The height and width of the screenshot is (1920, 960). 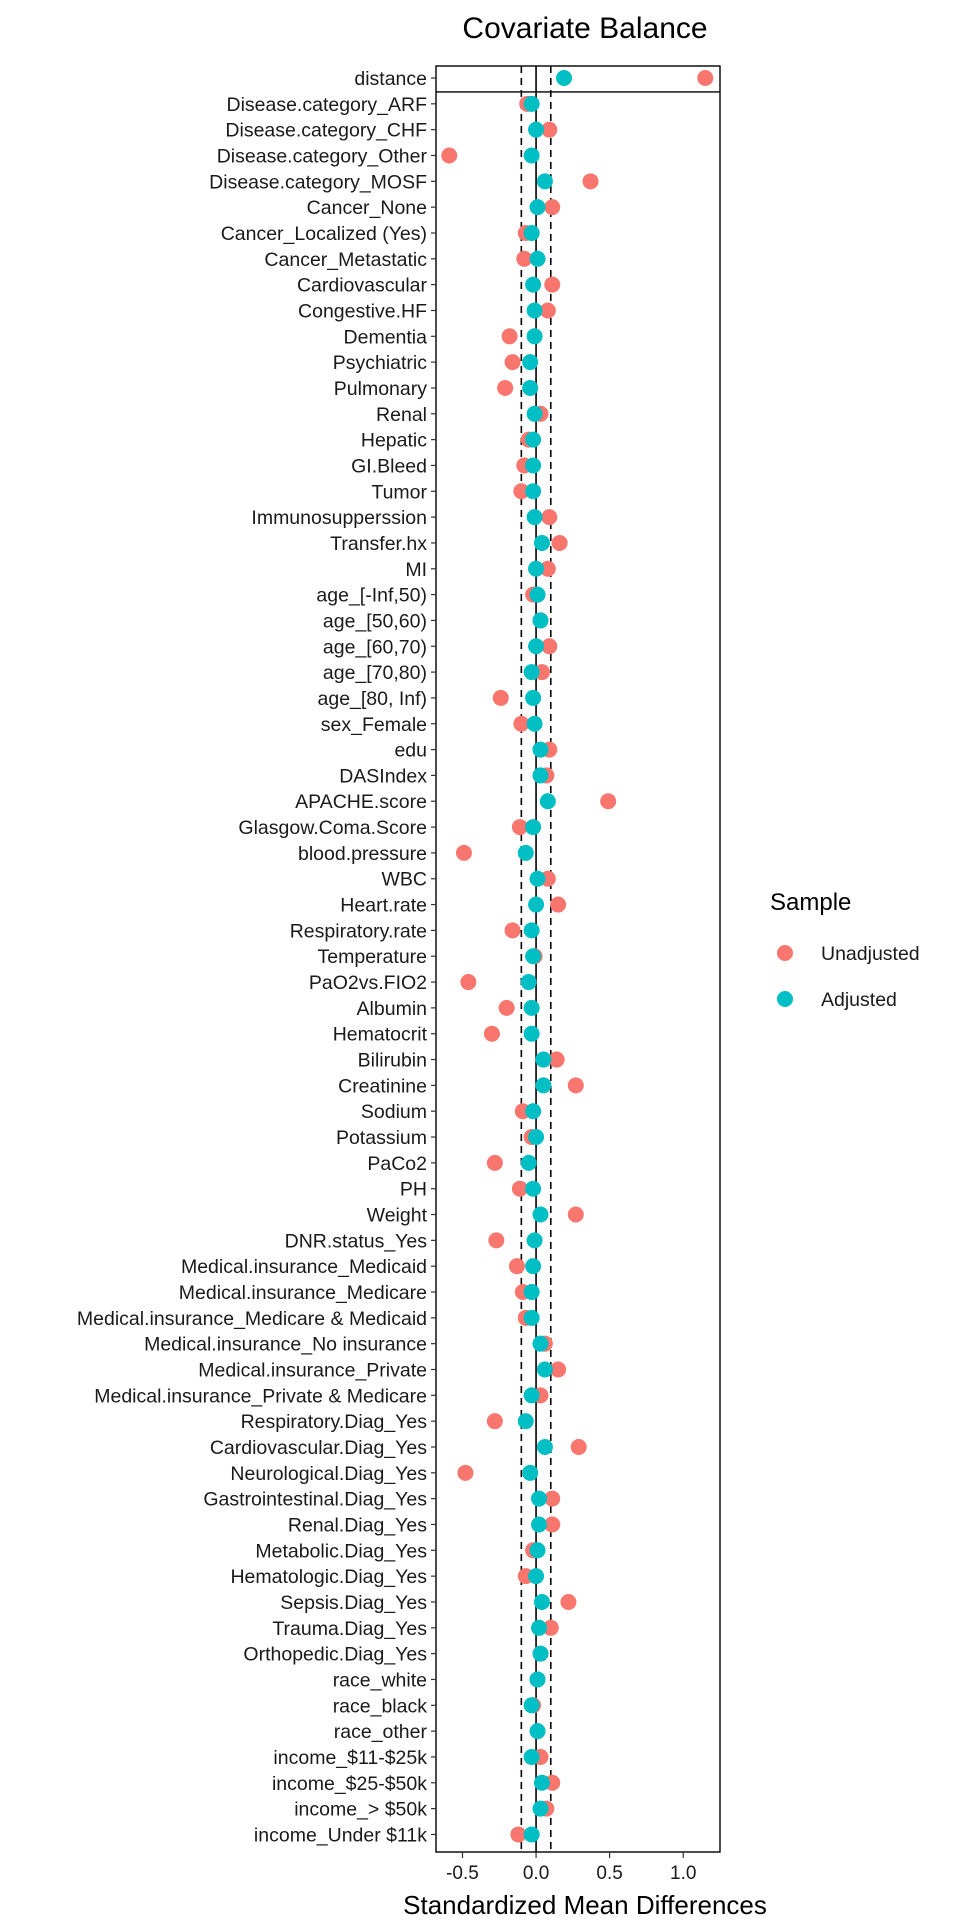 What do you see at coordinates (375, 673) in the screenshot?
I see `y-tick-label: age_[70,80)` at bounding box center [375, 673].